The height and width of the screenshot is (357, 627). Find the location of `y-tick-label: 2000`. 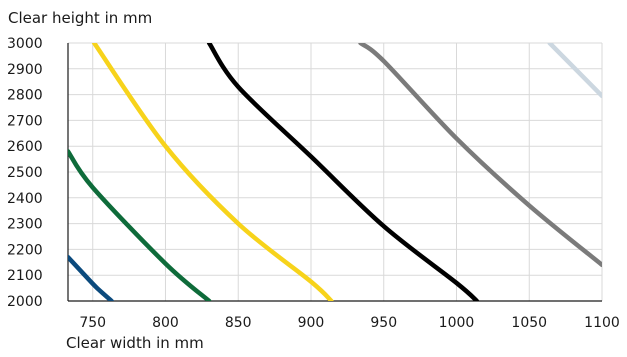

y-tick-label: 2000 is located at coordinates (25, 302).